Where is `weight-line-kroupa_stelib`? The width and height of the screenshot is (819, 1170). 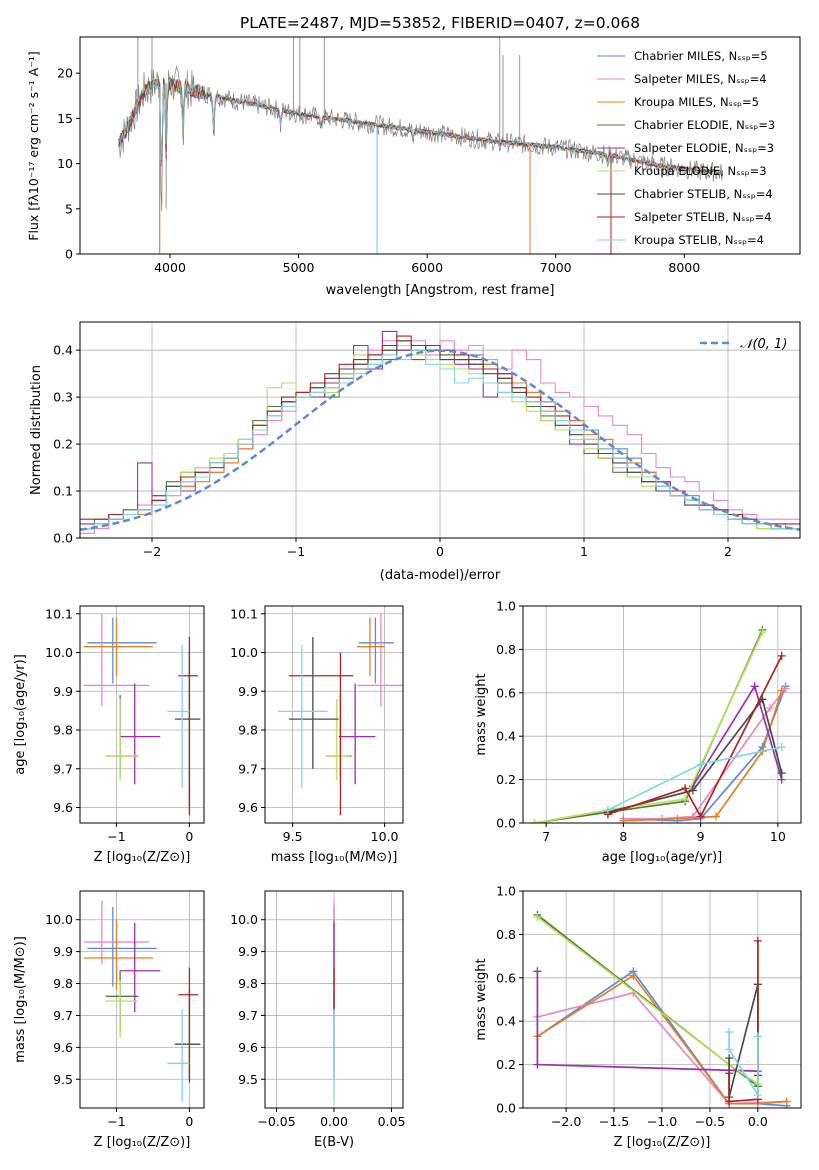 weight-line-kroupa_stelib is located at coordinates (743, 1065).